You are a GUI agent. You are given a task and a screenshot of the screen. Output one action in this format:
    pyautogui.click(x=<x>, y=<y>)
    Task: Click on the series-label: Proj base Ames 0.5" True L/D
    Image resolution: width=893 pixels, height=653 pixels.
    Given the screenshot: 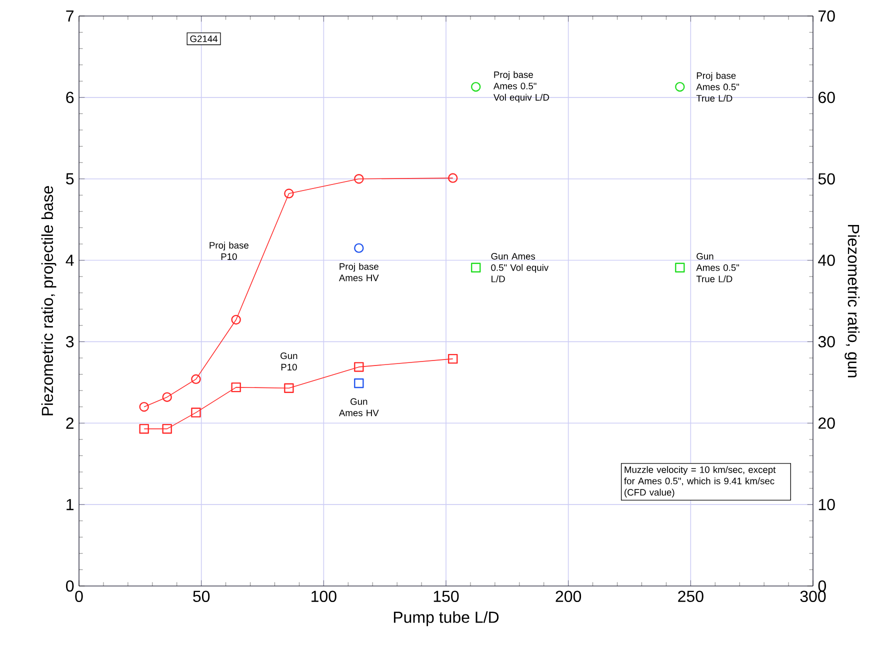 What is the action you would take?
    pyautogui.click(x=718, y=87)
    